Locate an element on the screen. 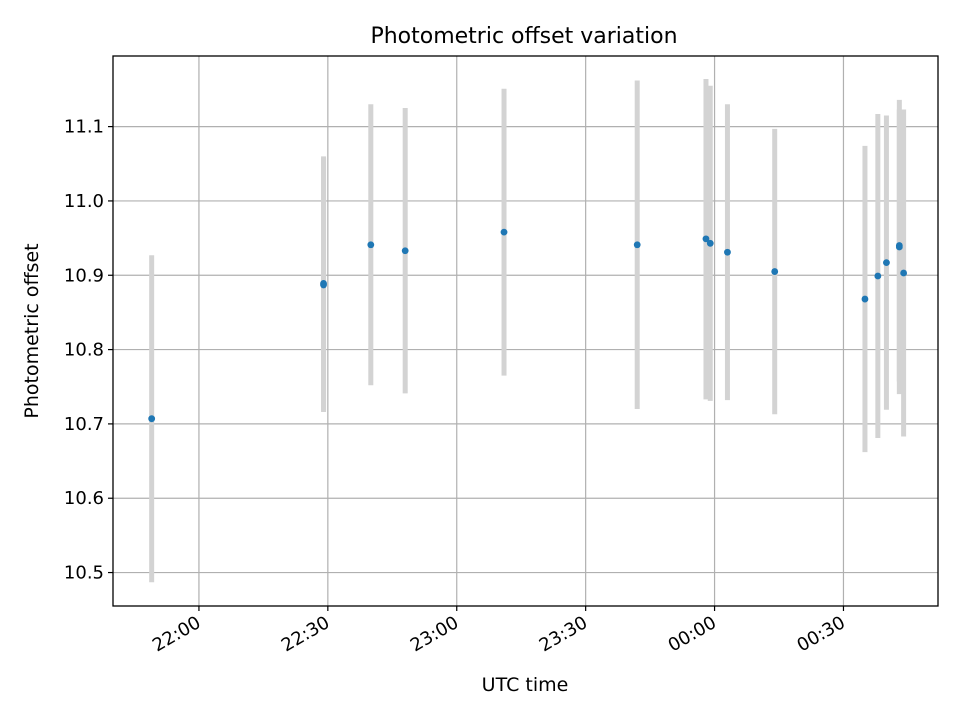 The image size is (960, 720). y-tick-label: 10.6 is located at coordinates (84, 498).